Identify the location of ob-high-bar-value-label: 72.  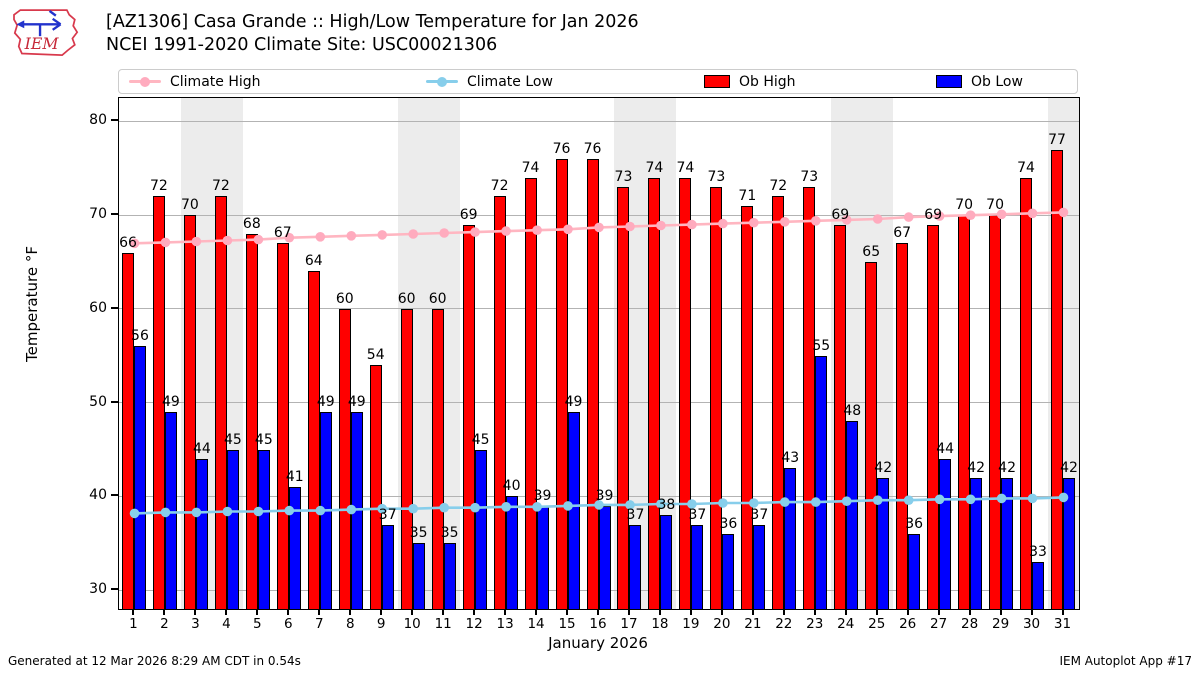
(499, 186).